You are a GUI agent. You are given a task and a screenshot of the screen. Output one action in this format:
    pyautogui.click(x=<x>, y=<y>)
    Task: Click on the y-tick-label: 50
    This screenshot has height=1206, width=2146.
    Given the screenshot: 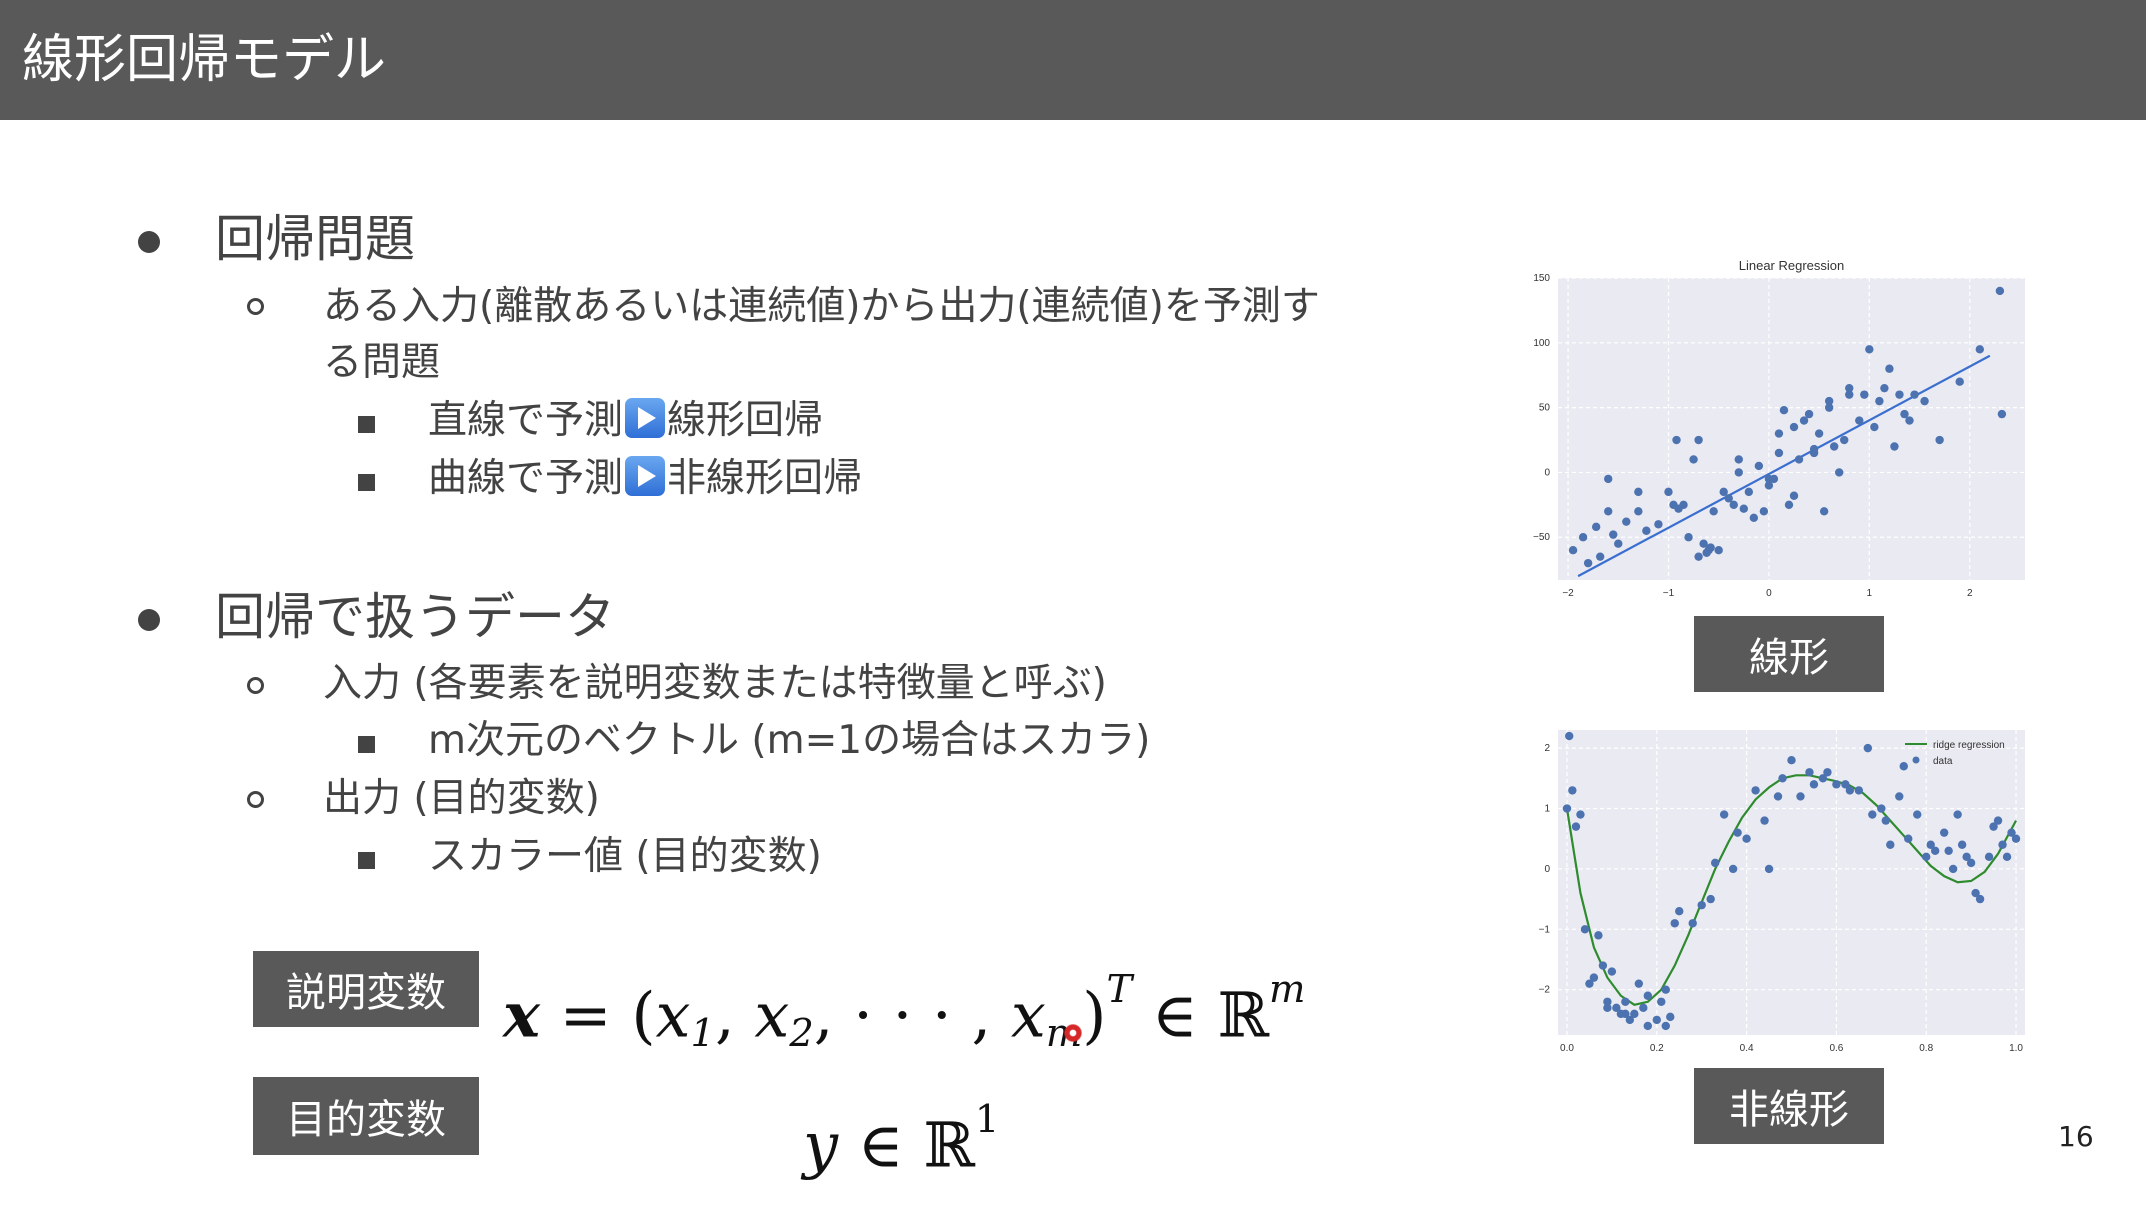 What is the action you would take?
    pyautogui.click(x=1545, y=408)
    